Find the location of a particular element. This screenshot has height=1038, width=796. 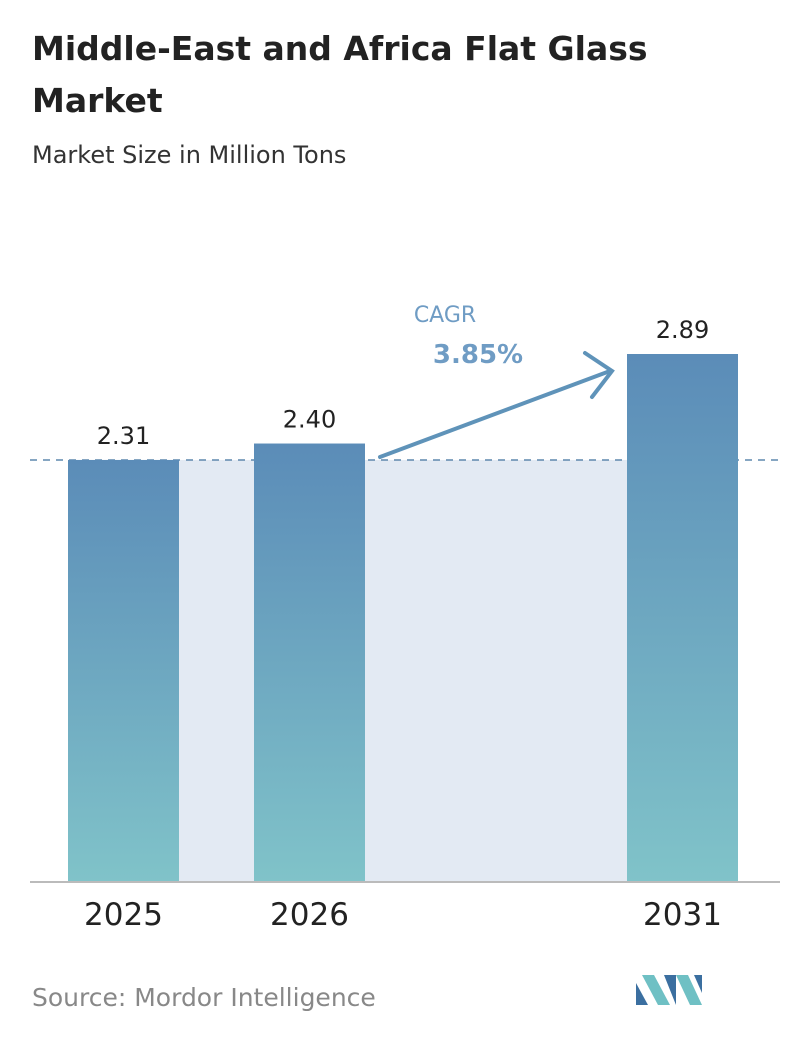

x-tick-label: 2031 is located at coordinates (682, 915).